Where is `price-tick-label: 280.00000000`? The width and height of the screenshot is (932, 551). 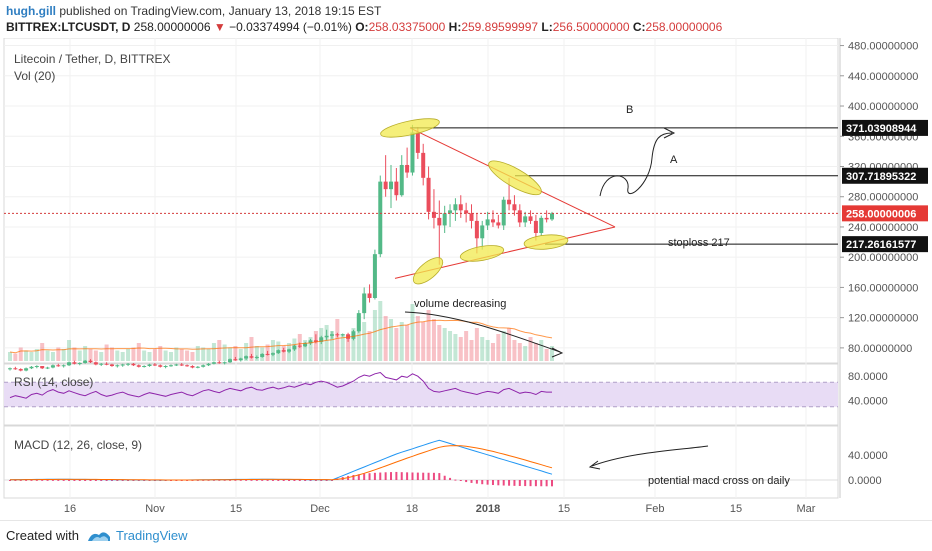
price-tick-label: 280.00000000 is located at coordinates (883, 198).